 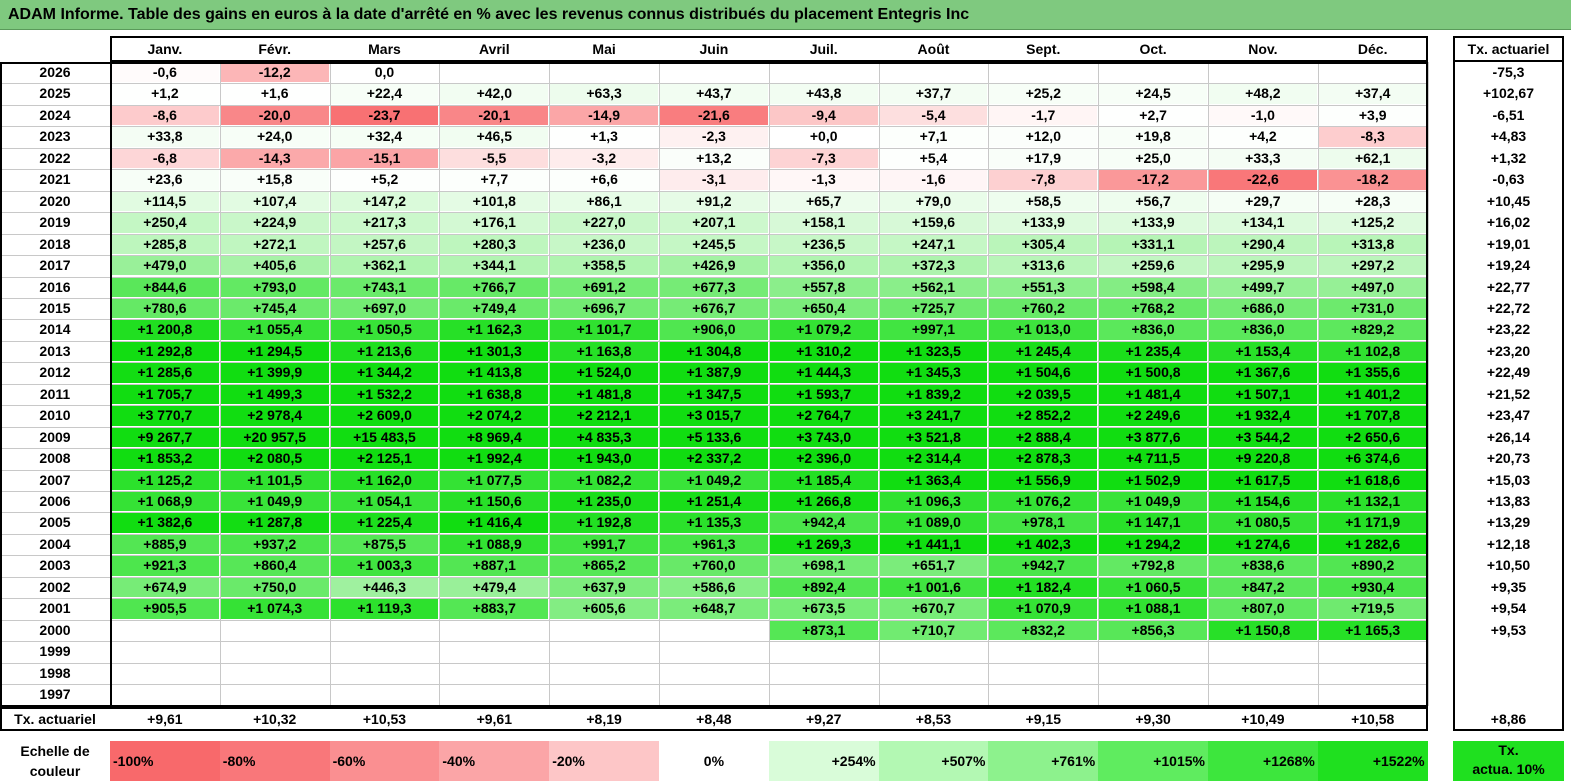 I want to click on gain-cell: +22,4, so click(x=384, y=94).